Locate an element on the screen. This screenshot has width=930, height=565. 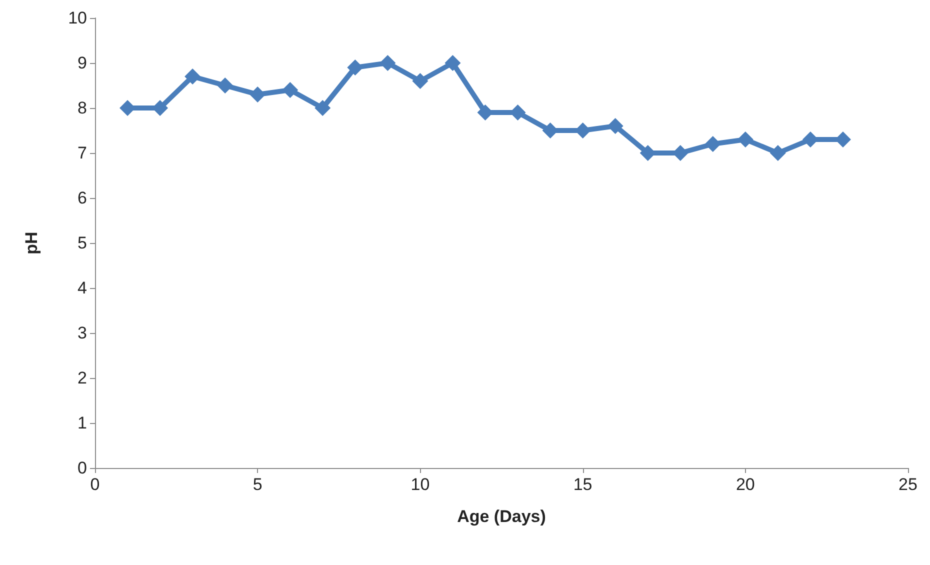
y-tick-label: 8 is located at coordinates (82, 108).